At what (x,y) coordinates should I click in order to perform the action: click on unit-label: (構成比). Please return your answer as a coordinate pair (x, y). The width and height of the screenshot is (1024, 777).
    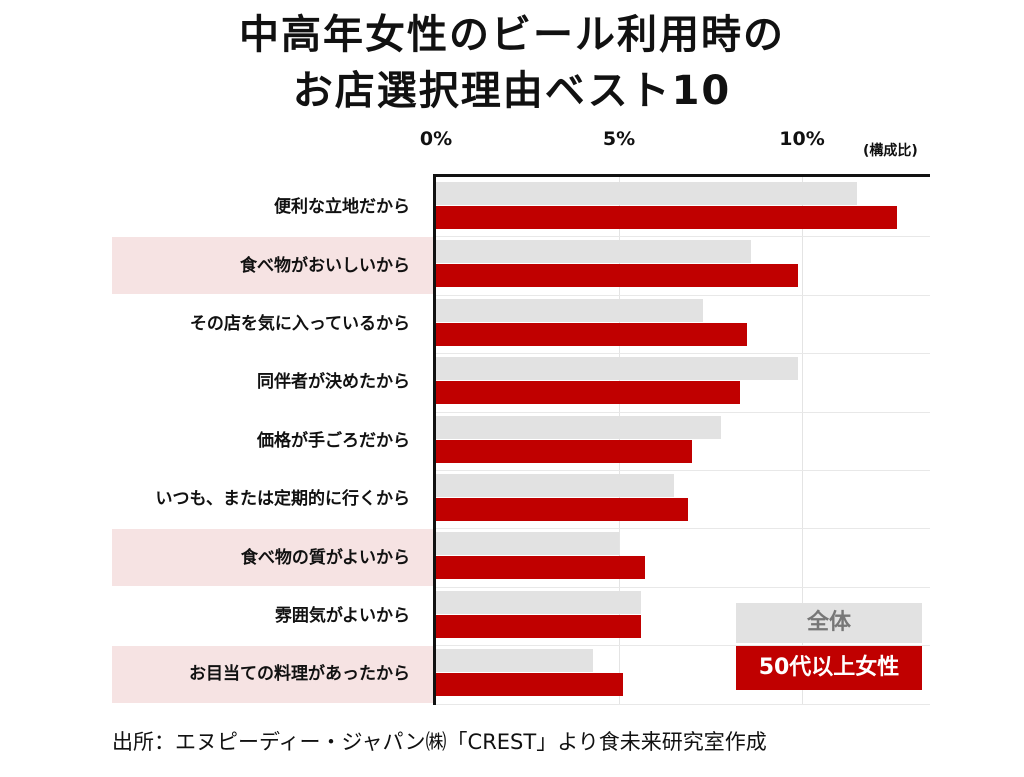
    Looking at the image, I should click on (890, 151).